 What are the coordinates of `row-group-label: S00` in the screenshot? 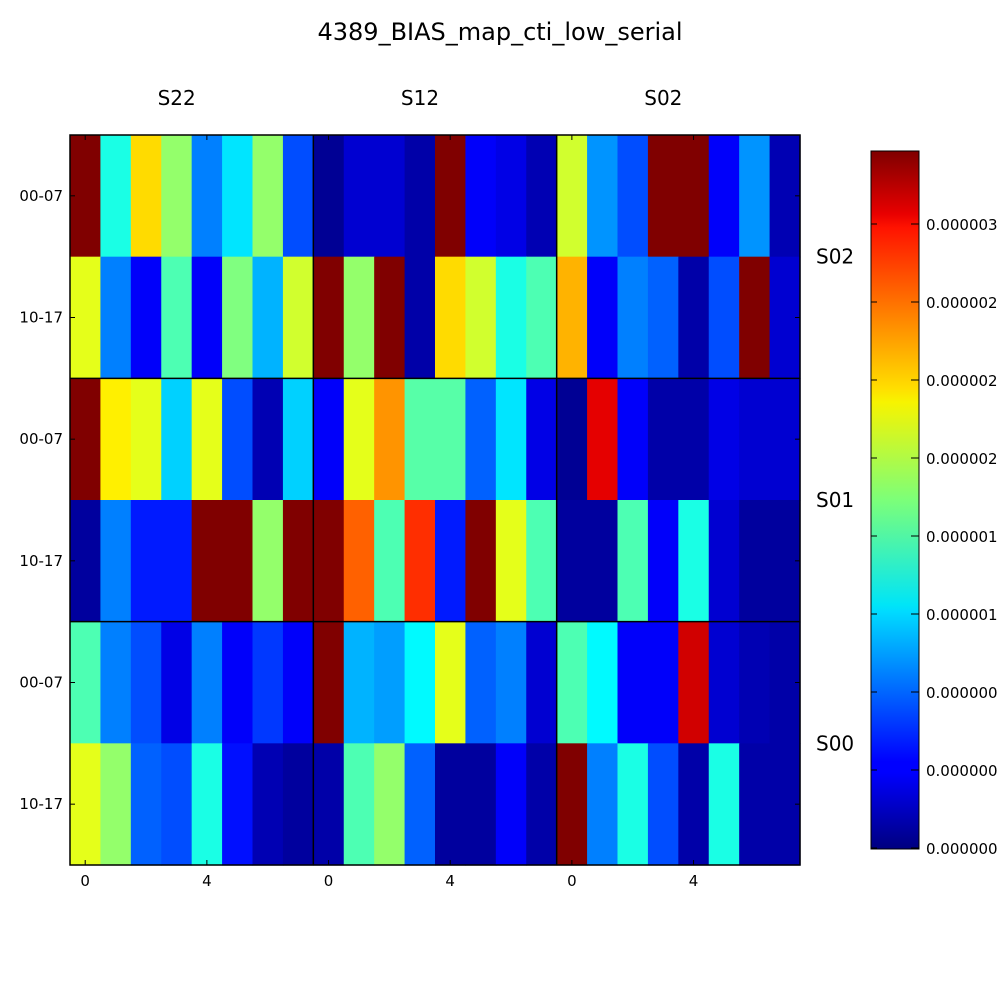 It's located at (835, 743).